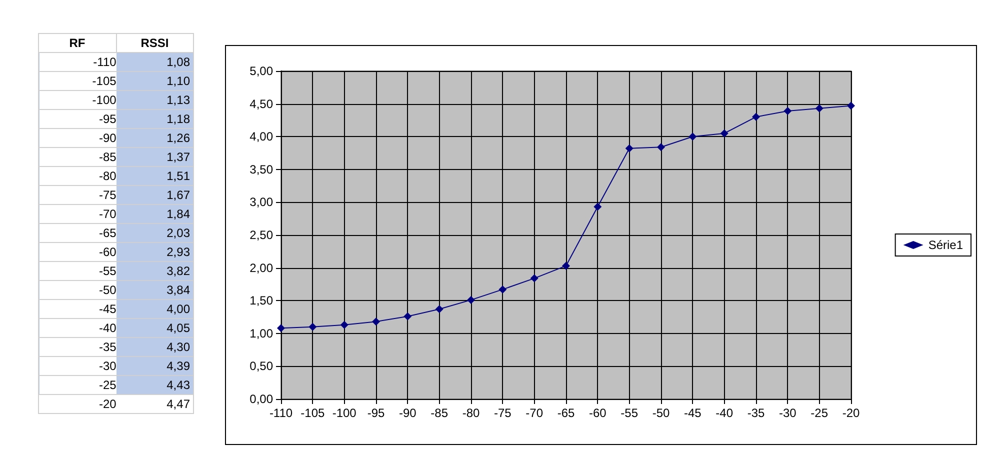 This screenshot has height=461, width=985. I want to click on y-tick-label: 3,00, so click(262, 202).